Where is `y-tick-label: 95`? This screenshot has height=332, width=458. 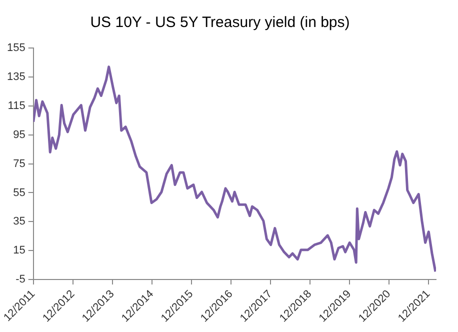 y-tick-label: 95 is located at coordinates (19, 134).